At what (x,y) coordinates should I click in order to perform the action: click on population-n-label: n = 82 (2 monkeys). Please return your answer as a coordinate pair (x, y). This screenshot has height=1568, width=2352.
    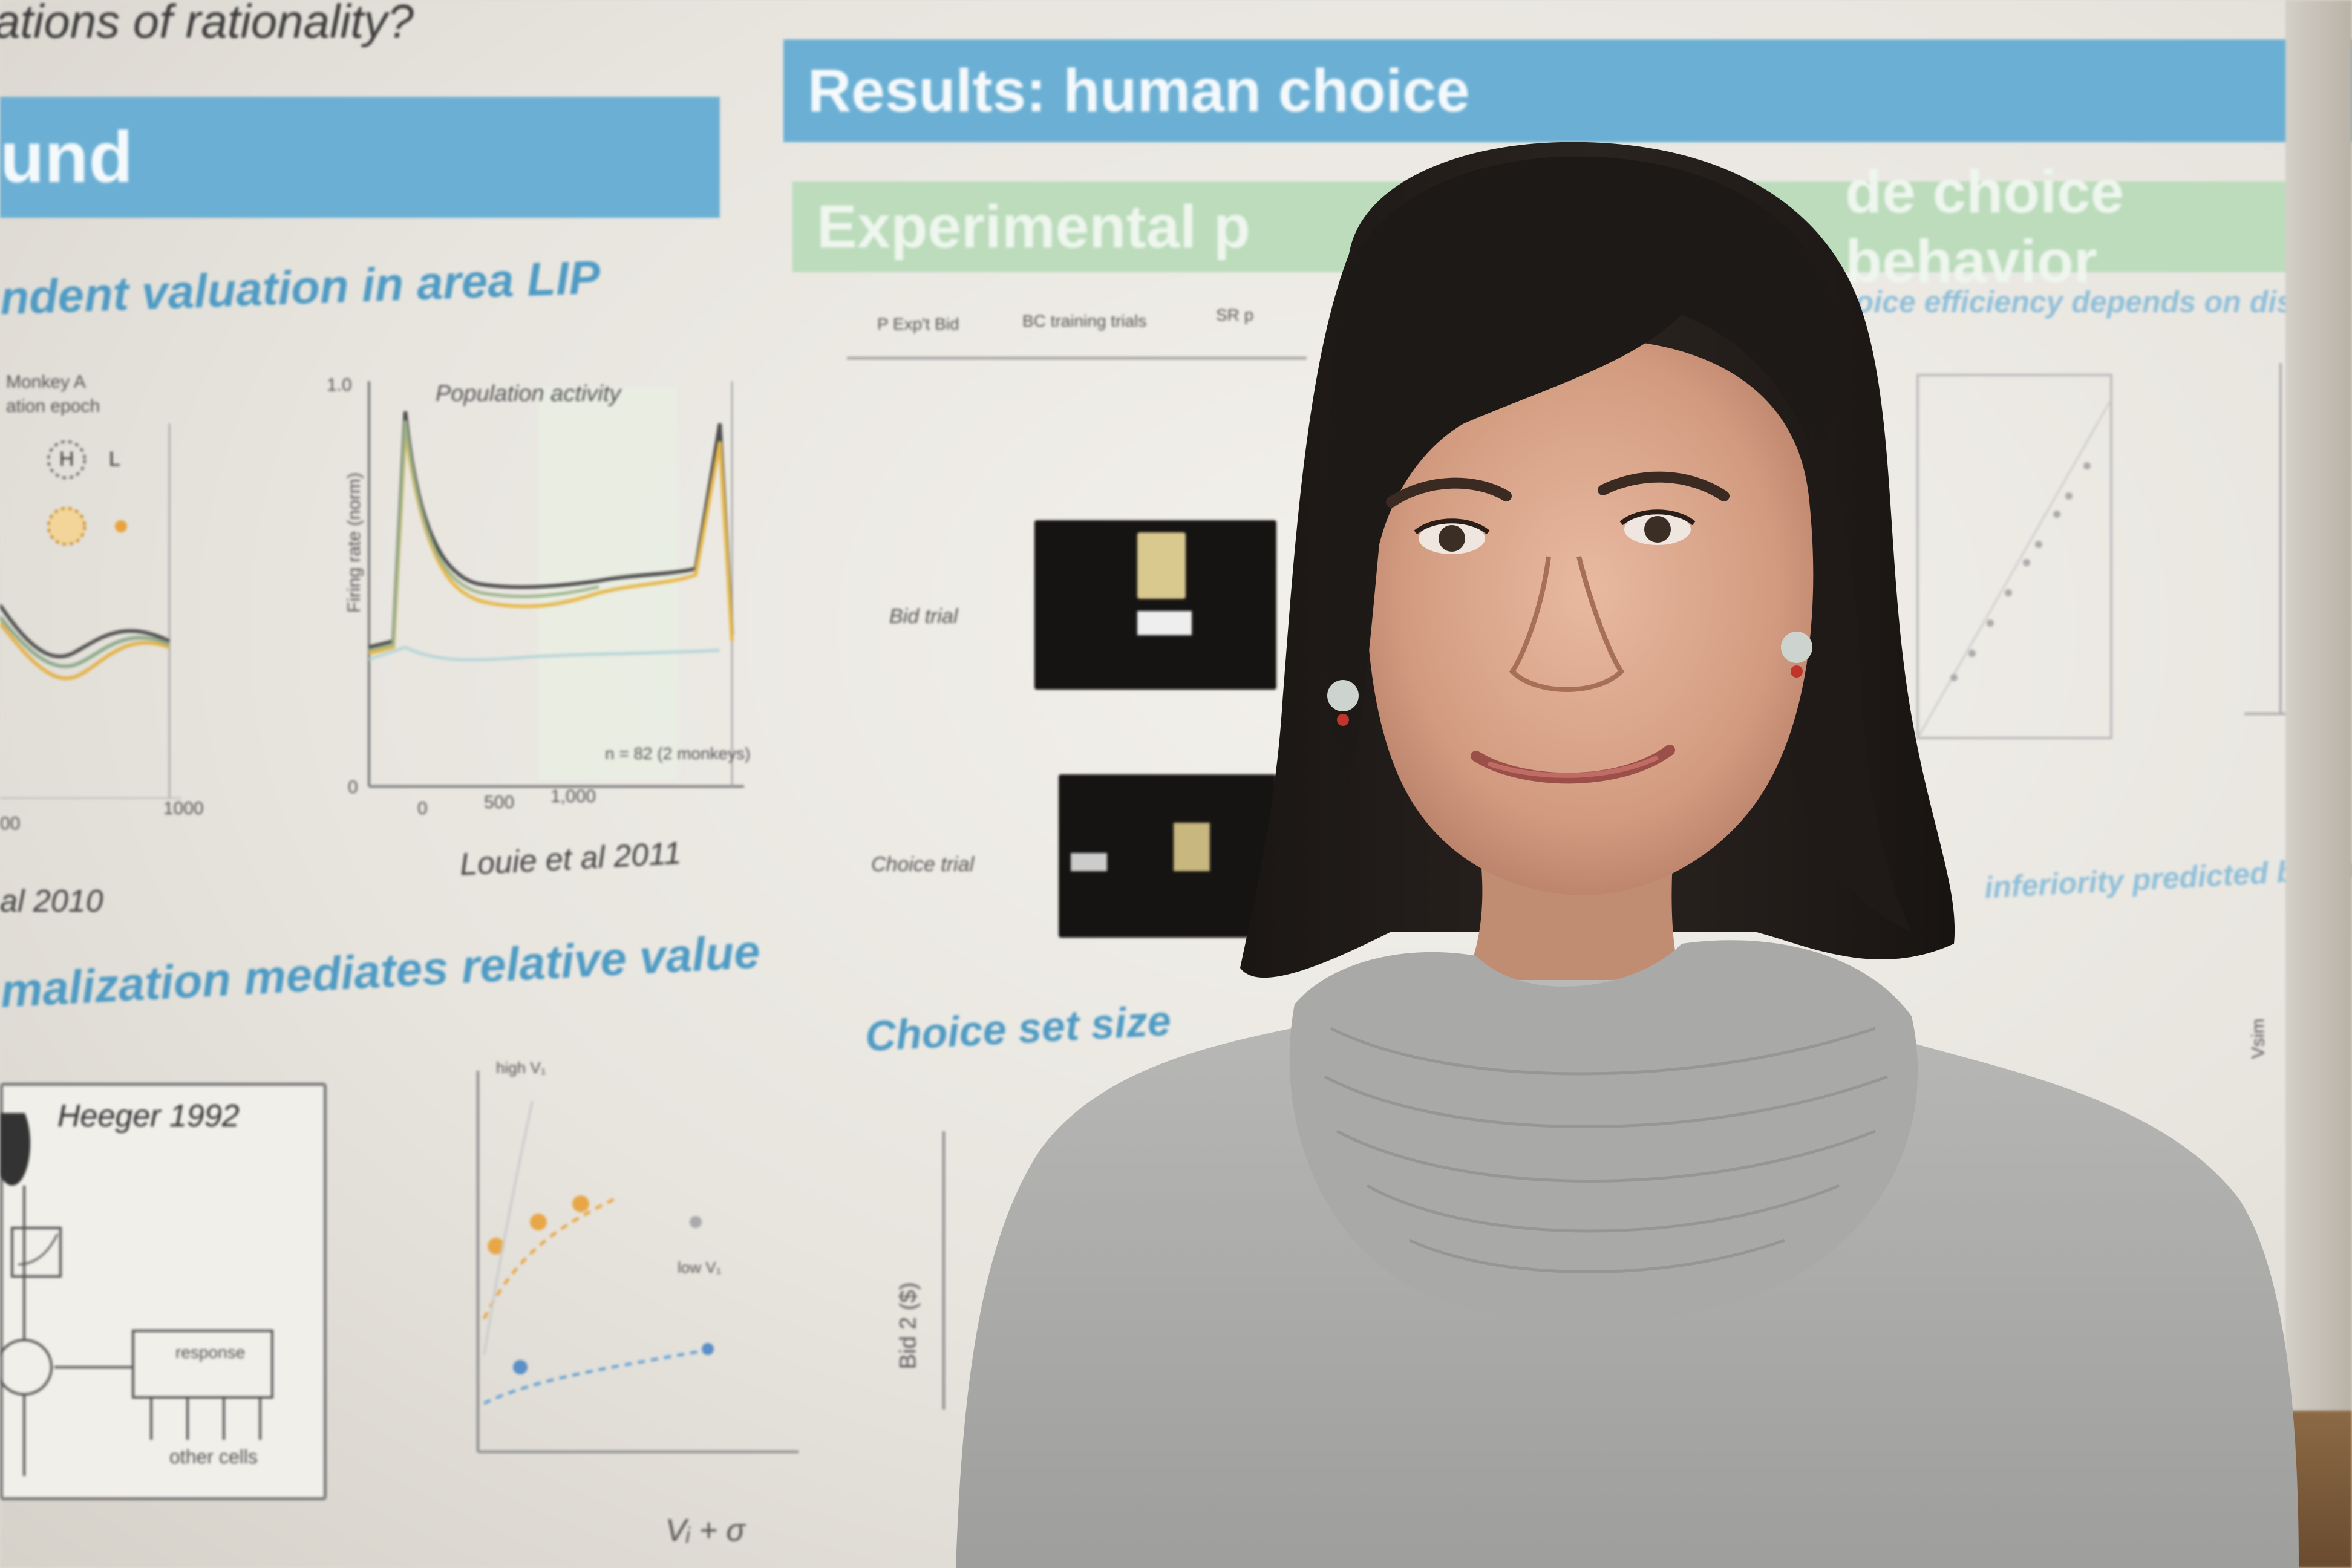
    Looking at the image, I should click on (678, 753).